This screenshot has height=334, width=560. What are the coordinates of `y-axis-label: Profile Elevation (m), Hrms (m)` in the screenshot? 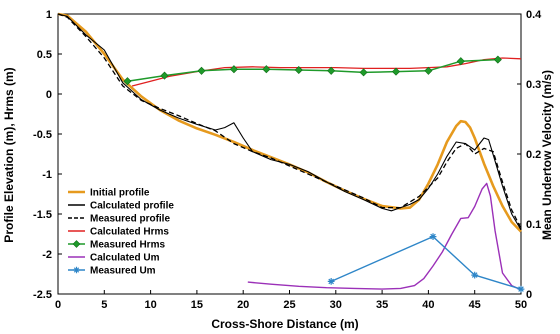 It's located at (9, 154).